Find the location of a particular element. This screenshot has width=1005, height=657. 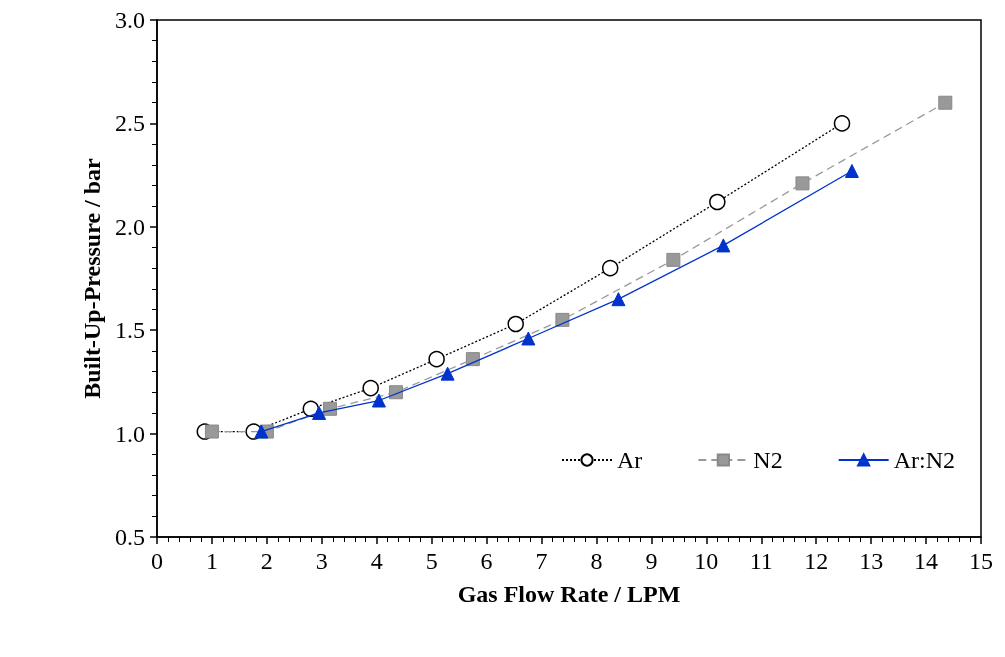

y-tick-label: 2.5 is located at coordinates (130, 123).